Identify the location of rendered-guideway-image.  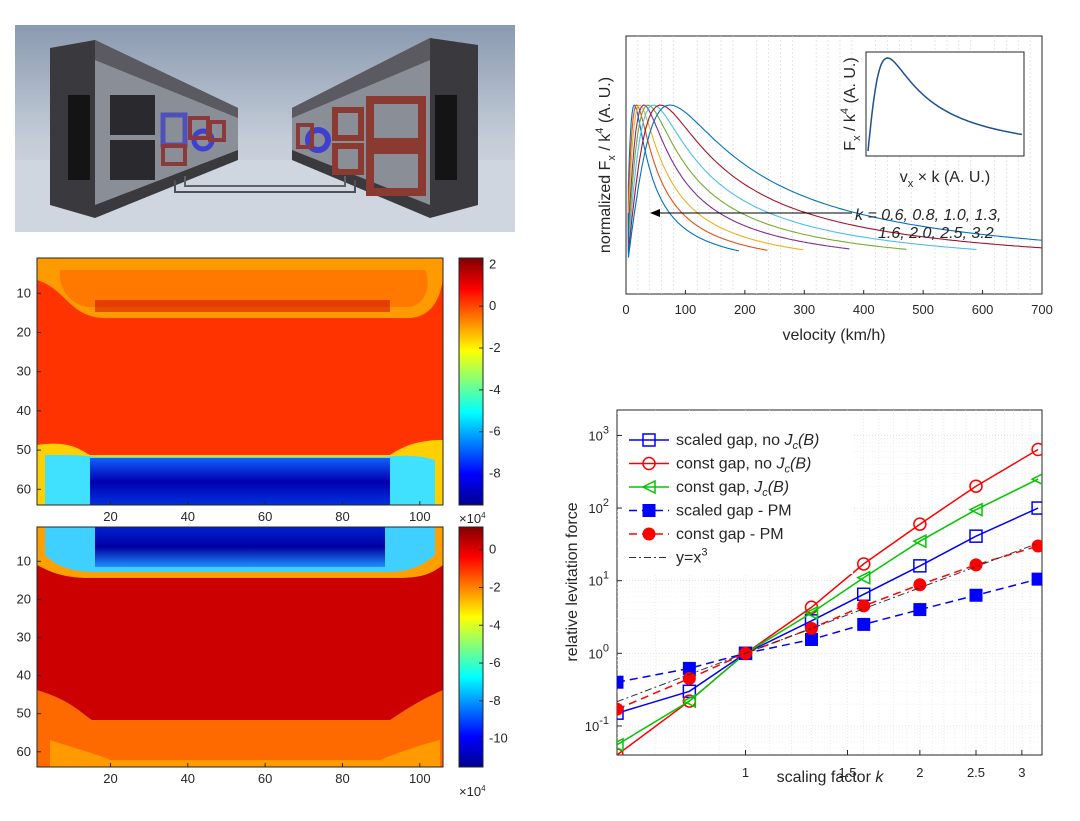
(265, 128).